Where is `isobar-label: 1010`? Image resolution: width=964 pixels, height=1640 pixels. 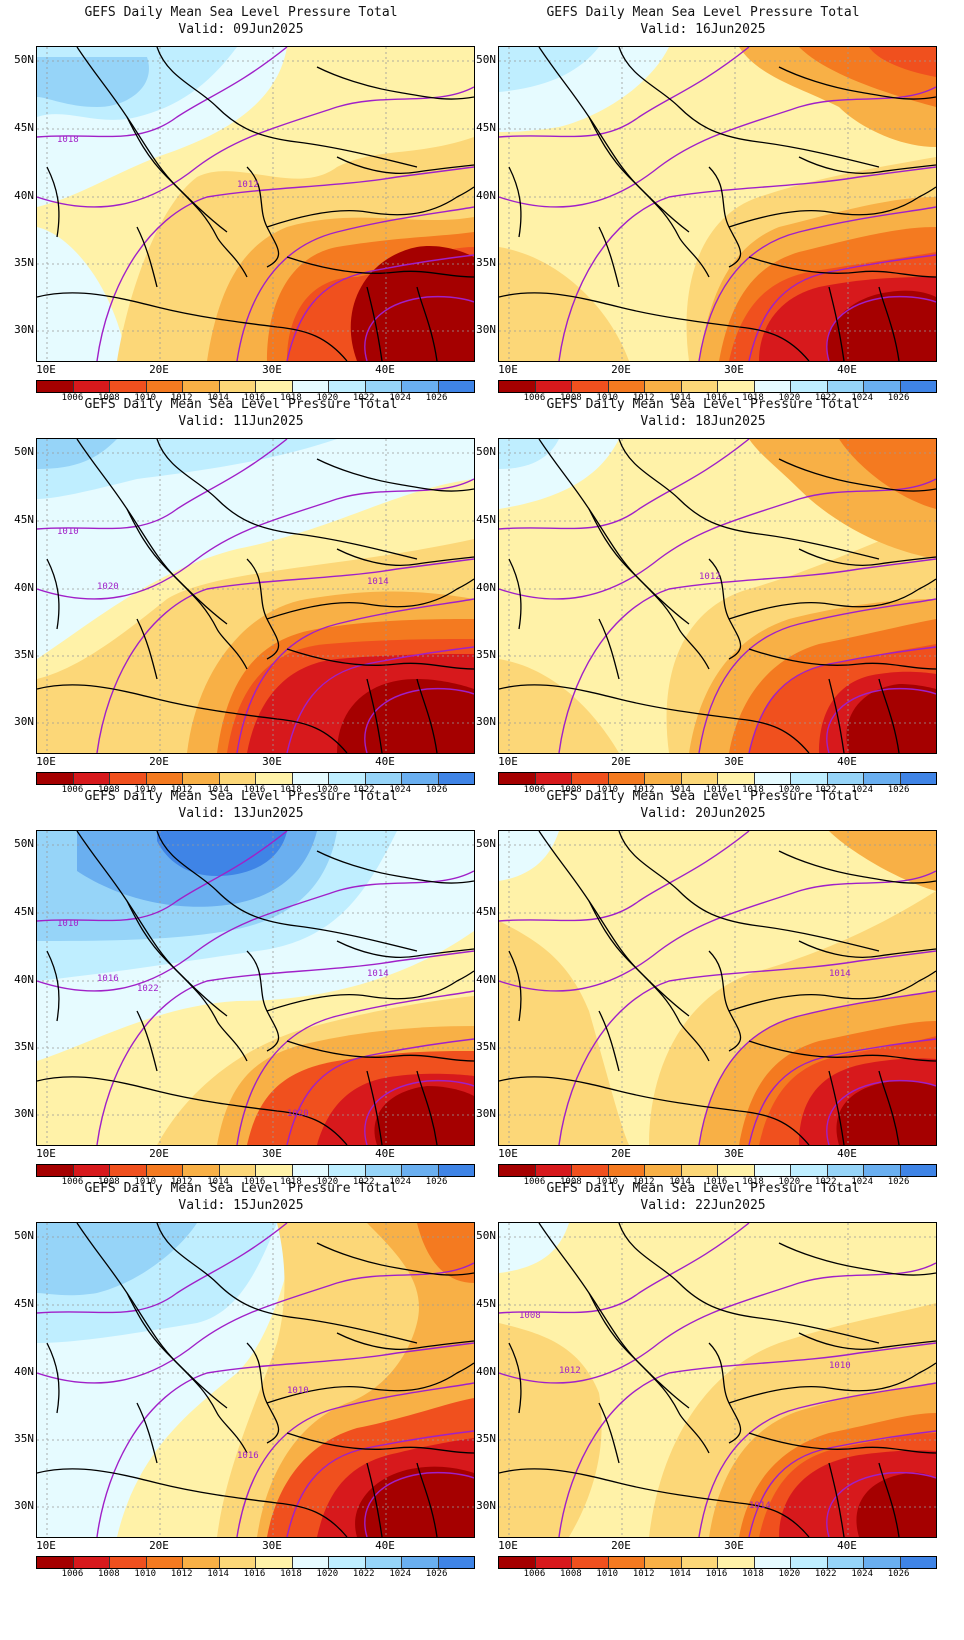
isobar-label: 1010 is located at coordinates (68, 924).